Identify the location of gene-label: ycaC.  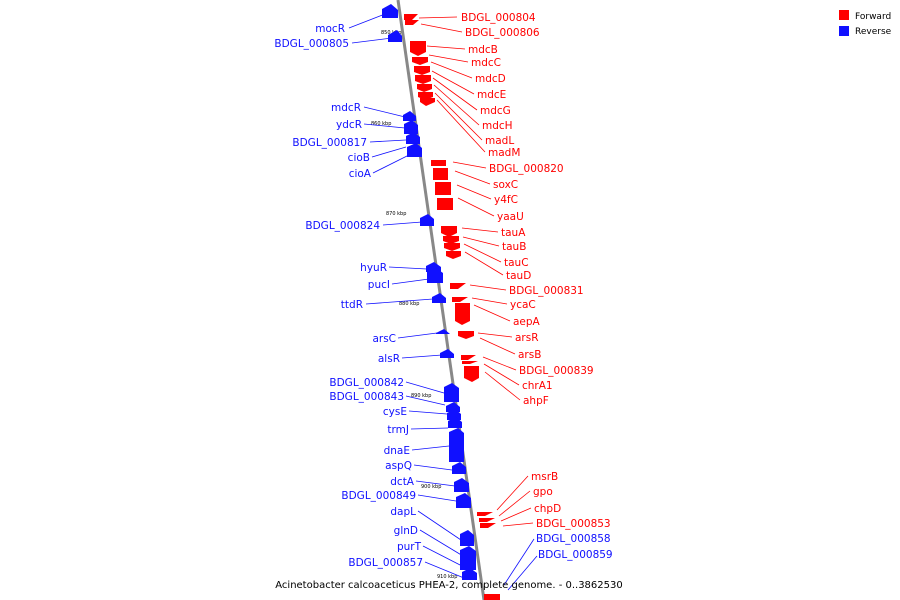
(523, 305).